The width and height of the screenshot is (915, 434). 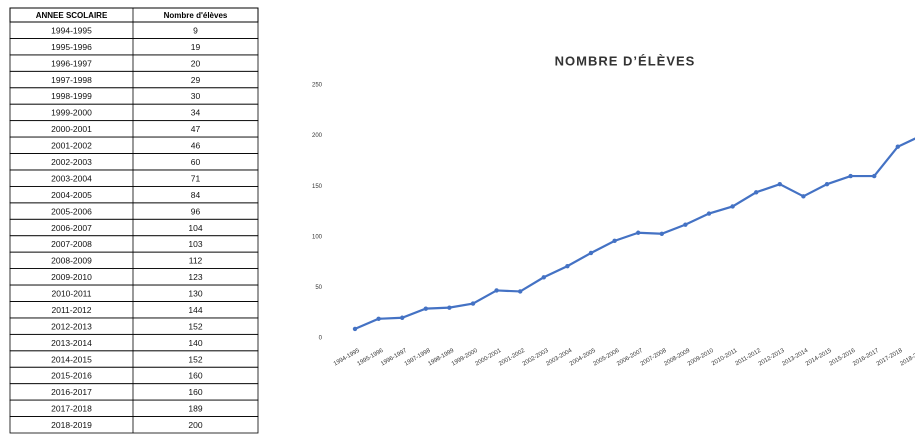 What do you see at coordinates (71, 294) in the screenshot?
I see `table-cell: 2010-2011` at bounding box center [71, 294].